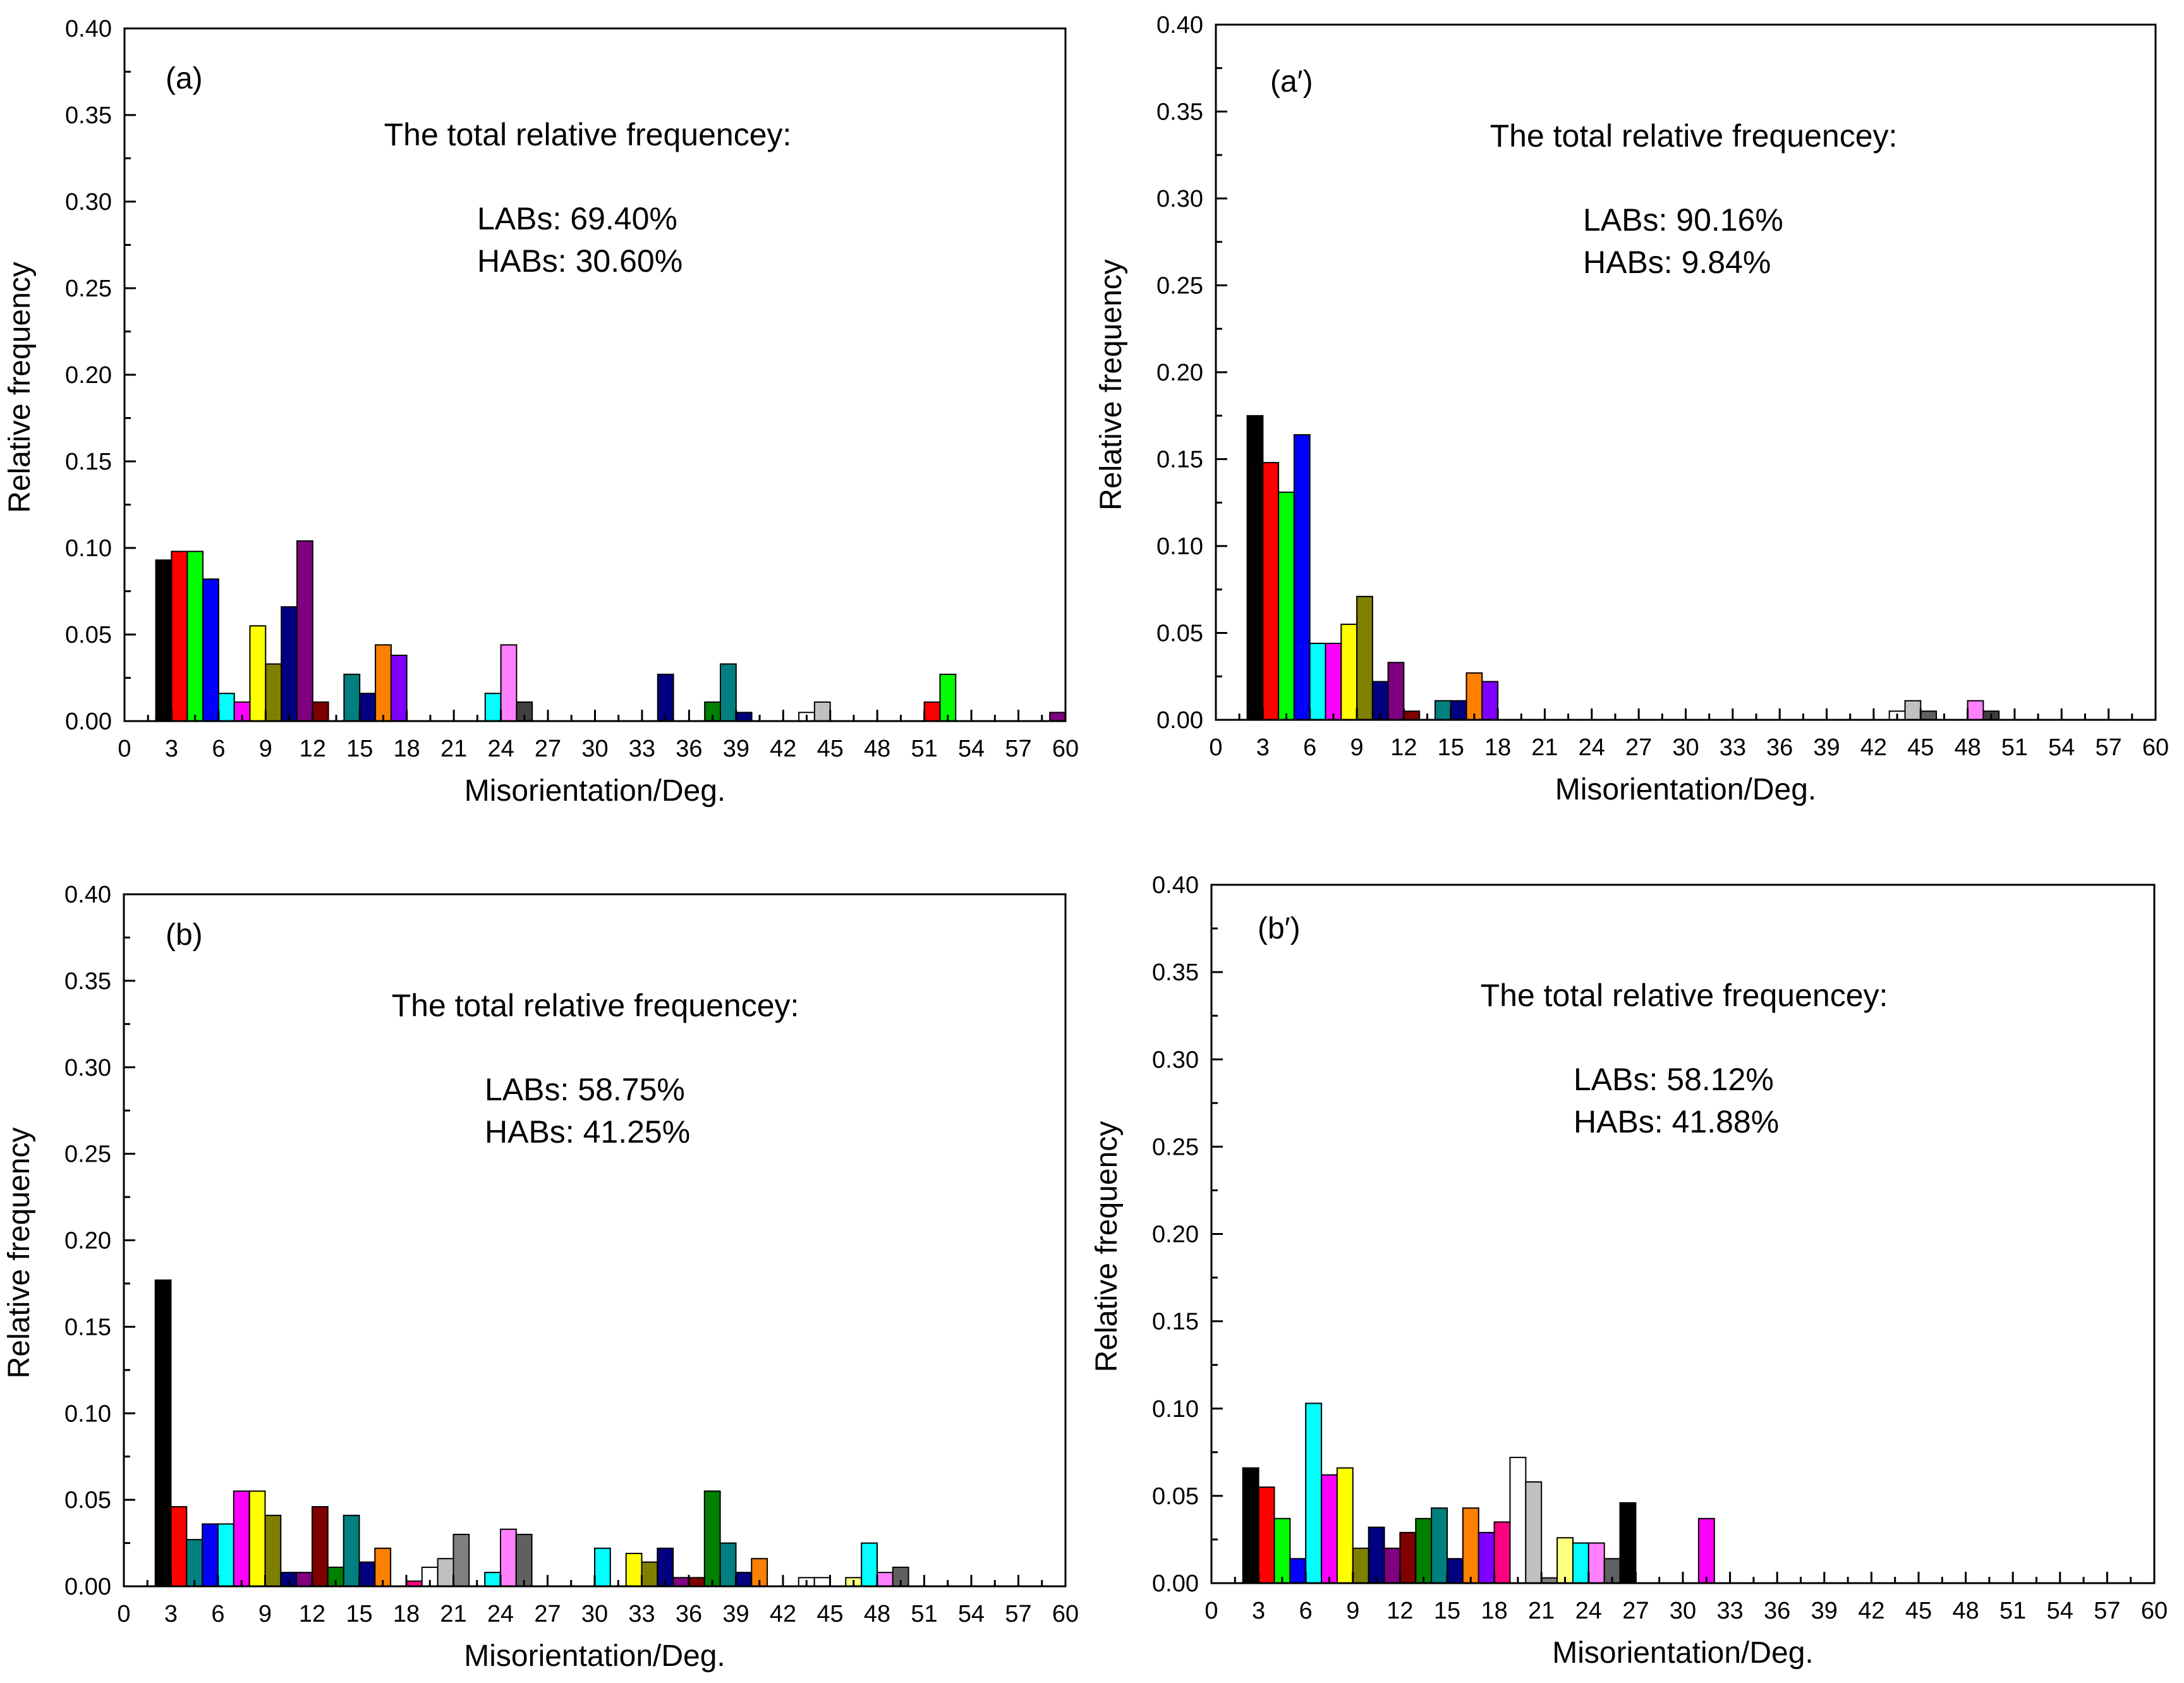 The width and height of the screenshot is (2184, 1683). What do you see at coordinates (1824, 1611) in the screenshot?
I see `x-tick-label: 39` at bounding box center [1824, 1611].